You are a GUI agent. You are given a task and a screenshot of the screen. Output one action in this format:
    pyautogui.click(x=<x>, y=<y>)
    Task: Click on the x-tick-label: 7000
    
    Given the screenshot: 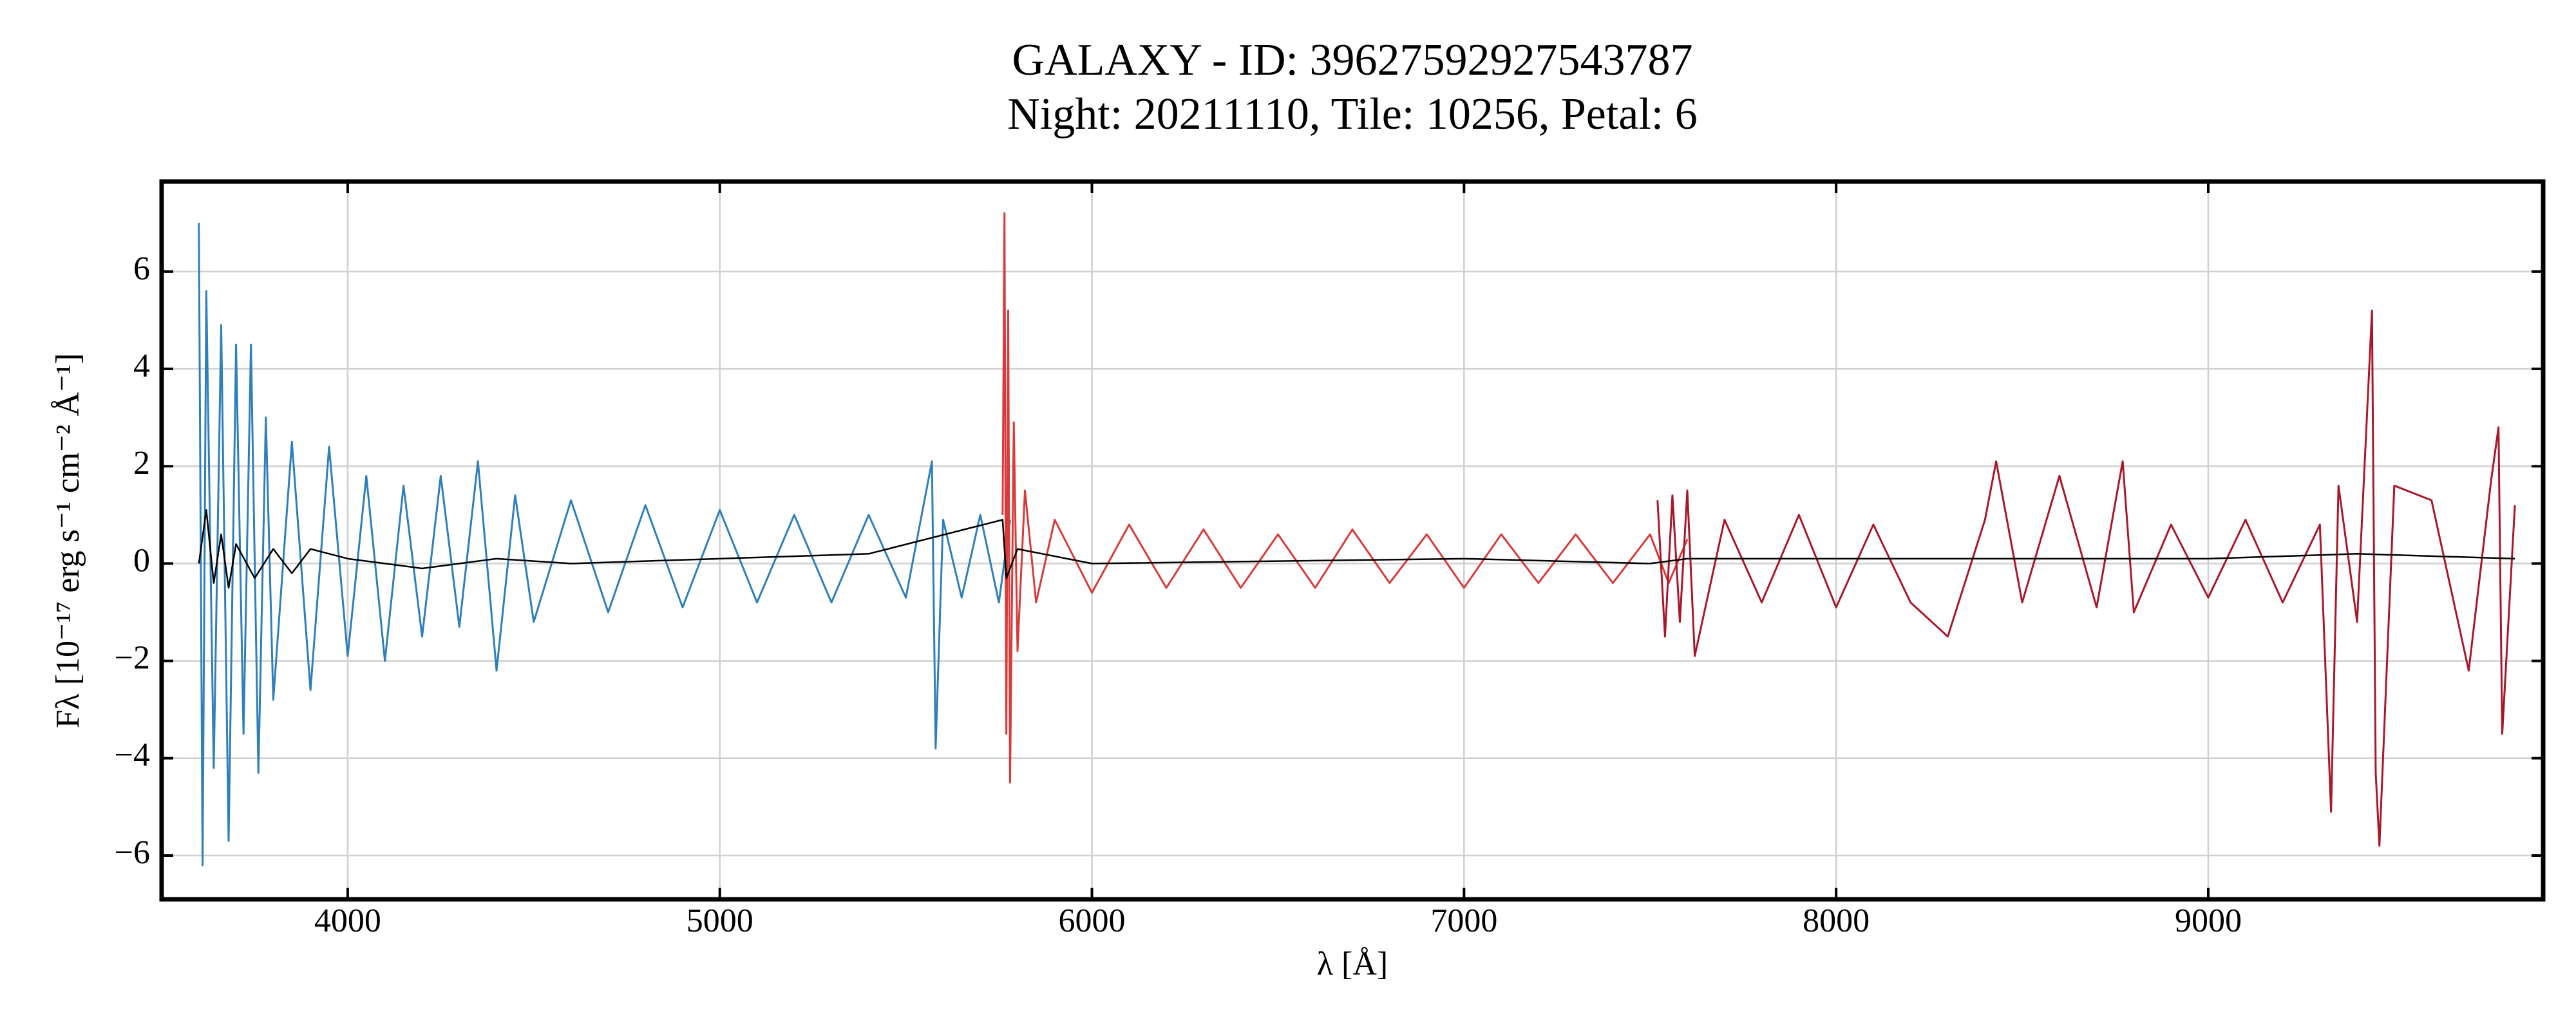 What is the action you would take?
    pyautogui.click(x=1463, y=921)
    